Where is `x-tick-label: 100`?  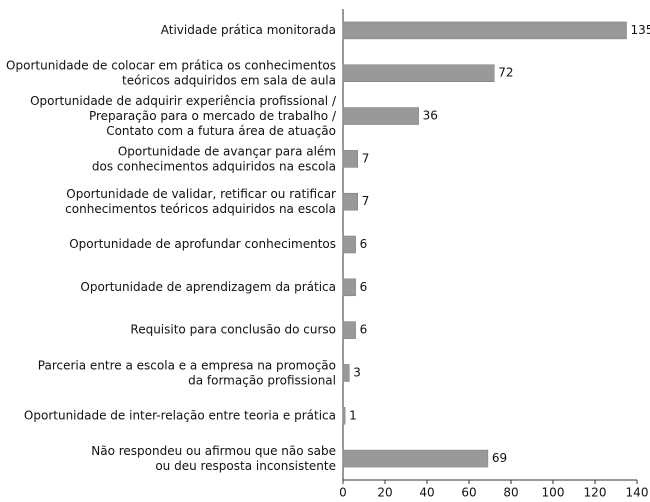 x-tick-label: 100 is located at coordinates (553, 493).